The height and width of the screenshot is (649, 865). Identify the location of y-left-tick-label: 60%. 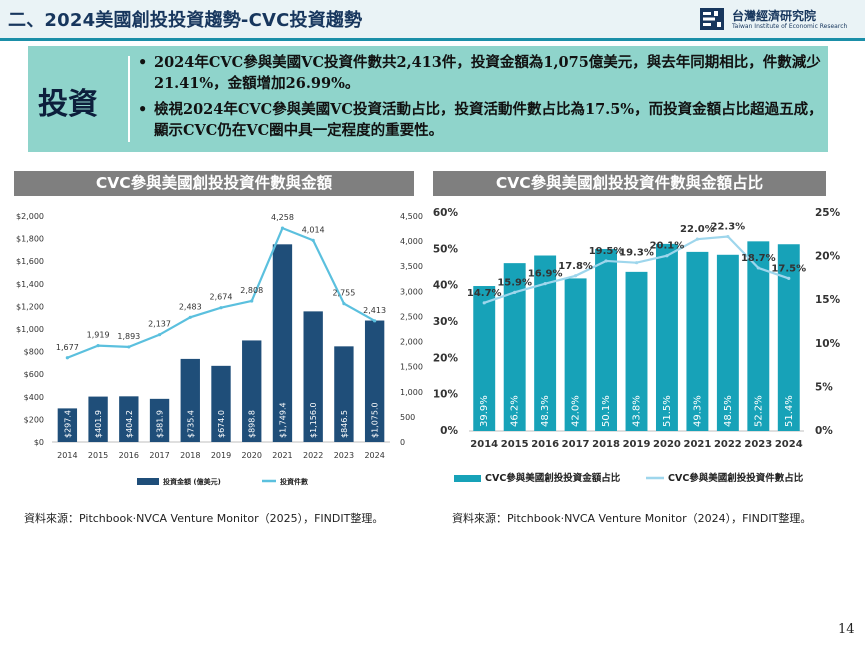
(446, 213).